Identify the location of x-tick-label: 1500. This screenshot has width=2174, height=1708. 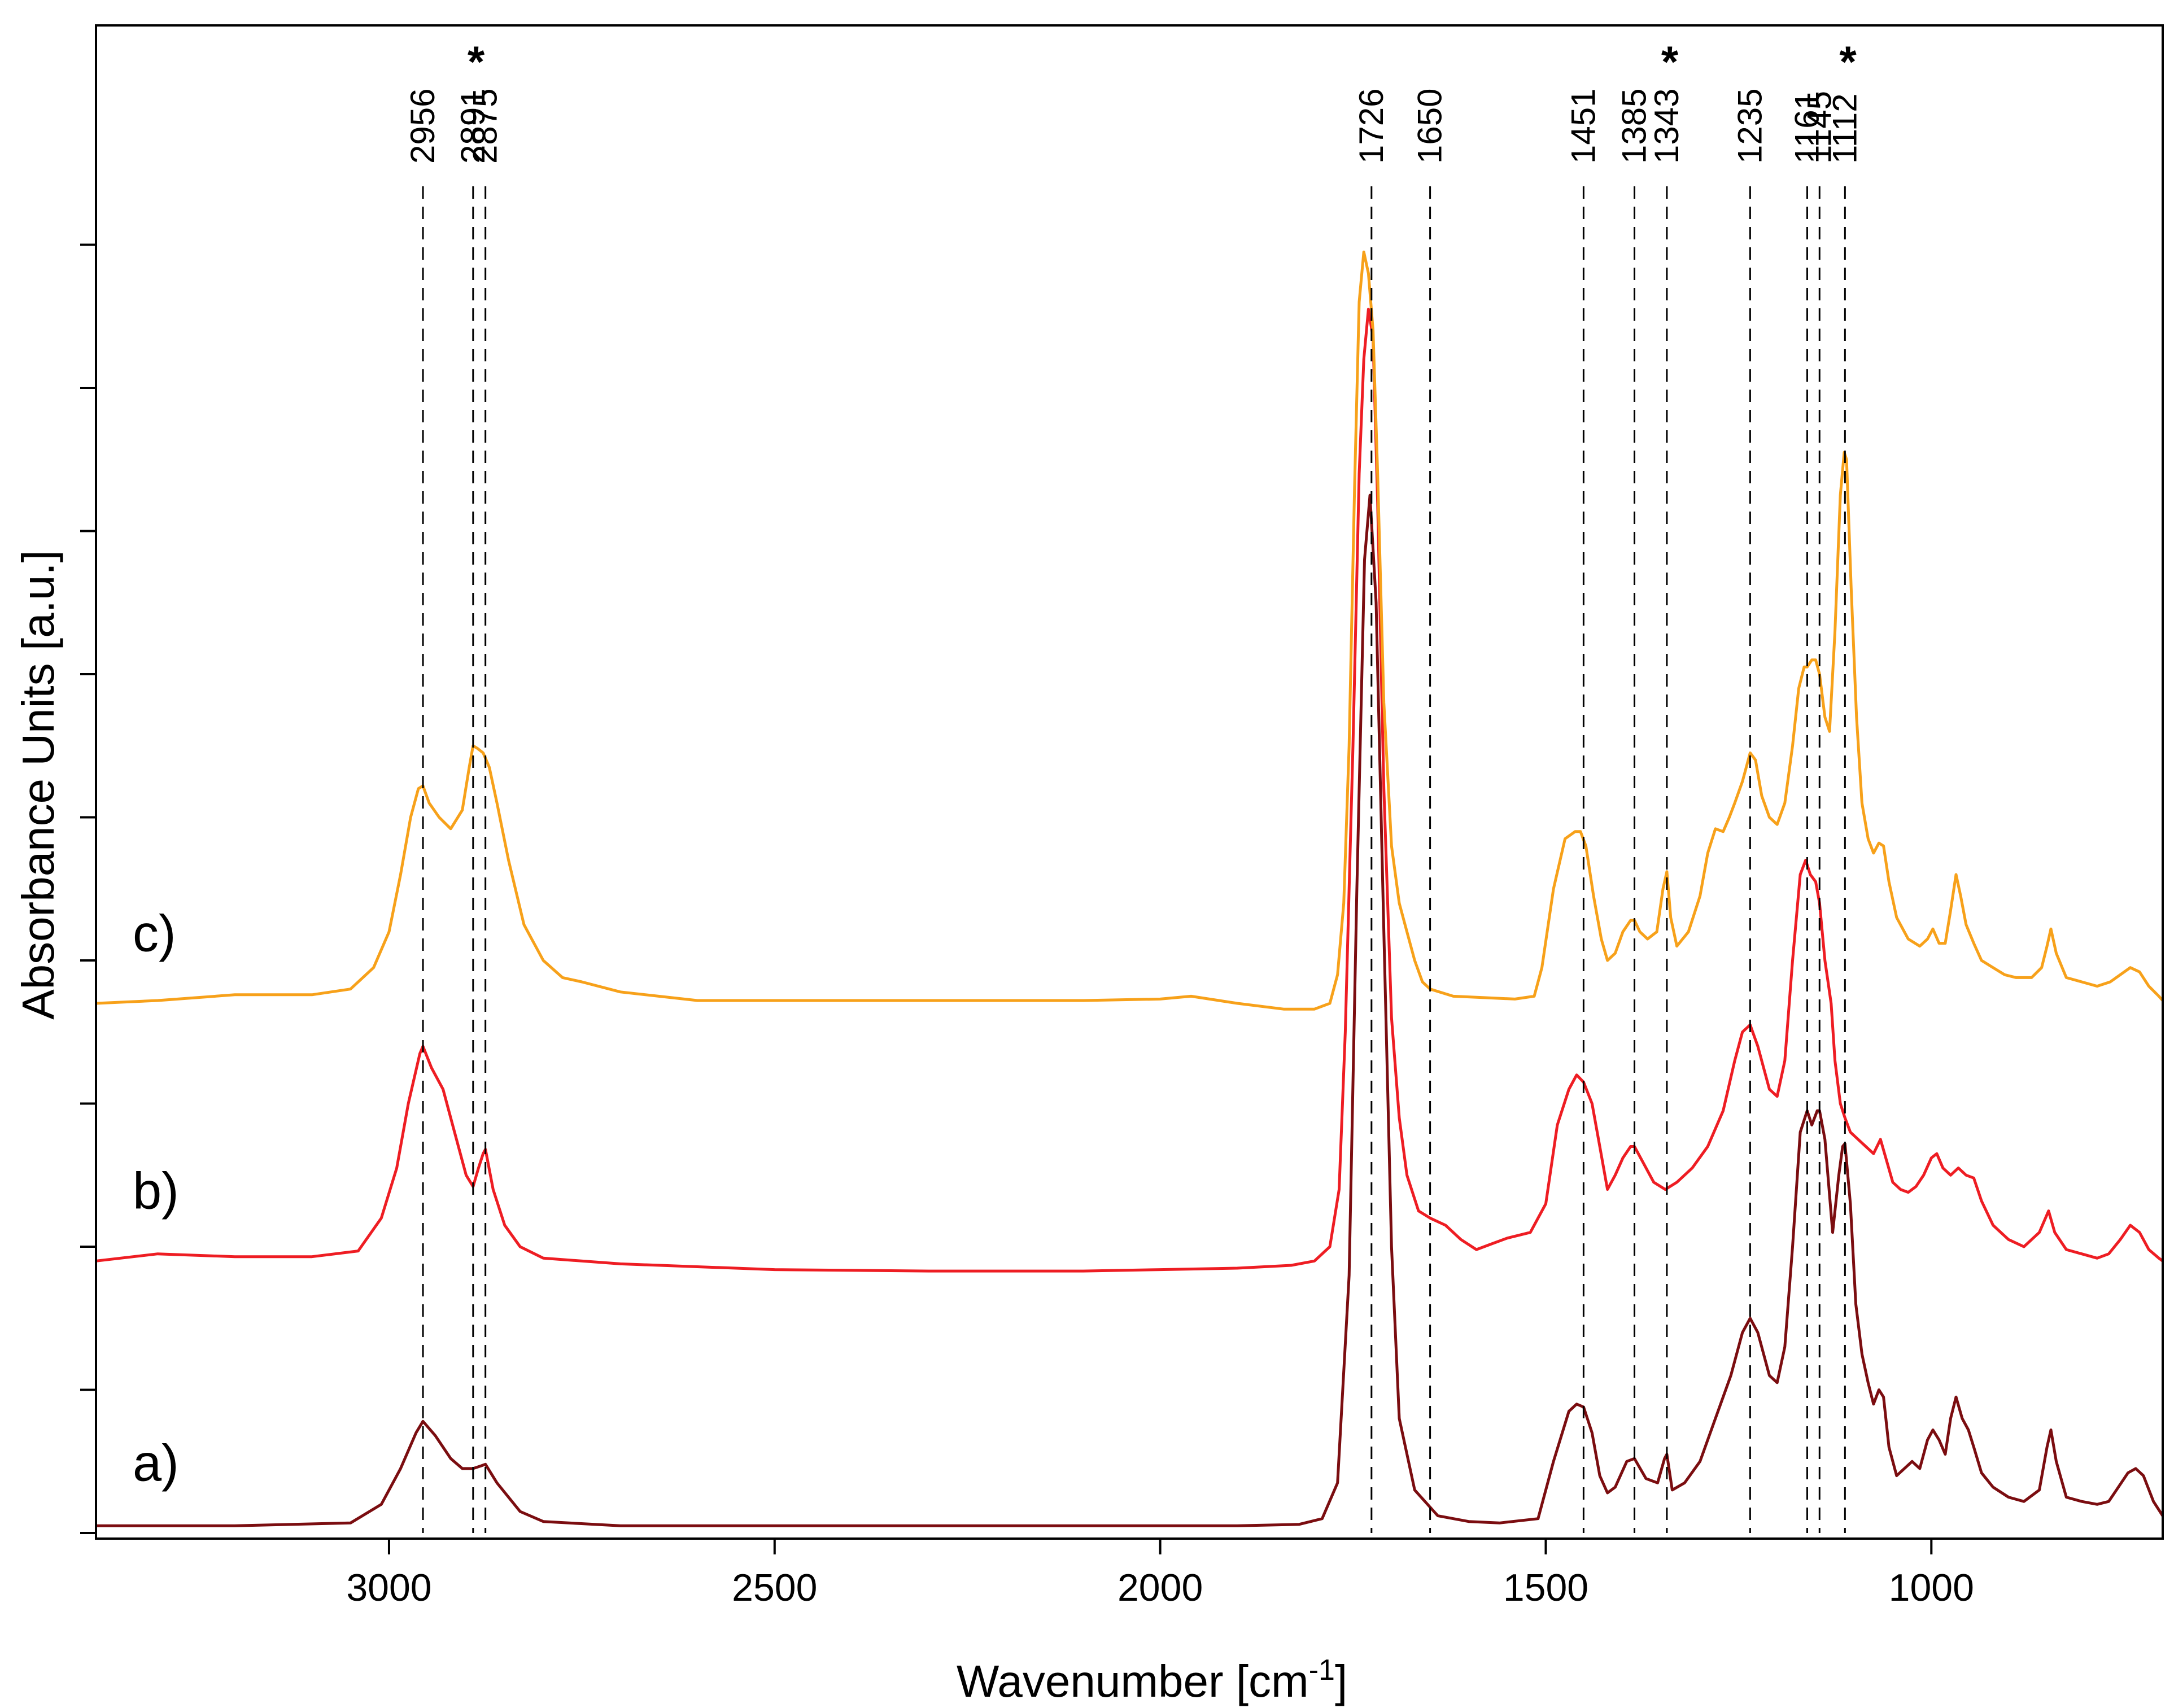
(1545, 1587).